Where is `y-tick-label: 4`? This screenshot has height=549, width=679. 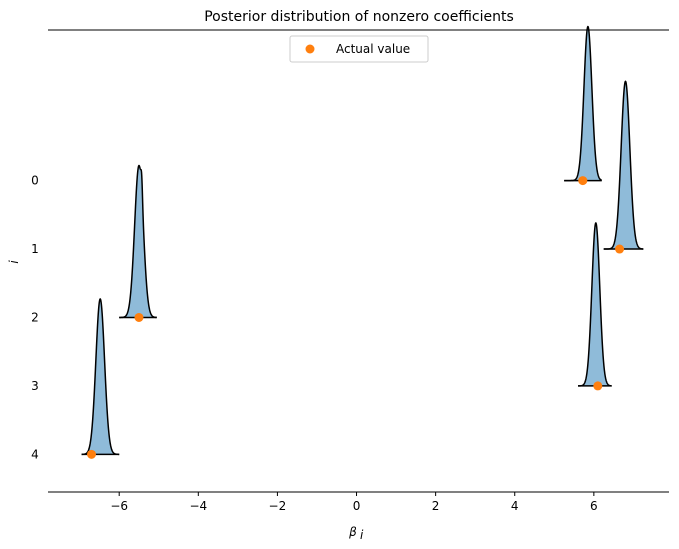 y-tick-label: 4 is located at coordinates (35, 454).